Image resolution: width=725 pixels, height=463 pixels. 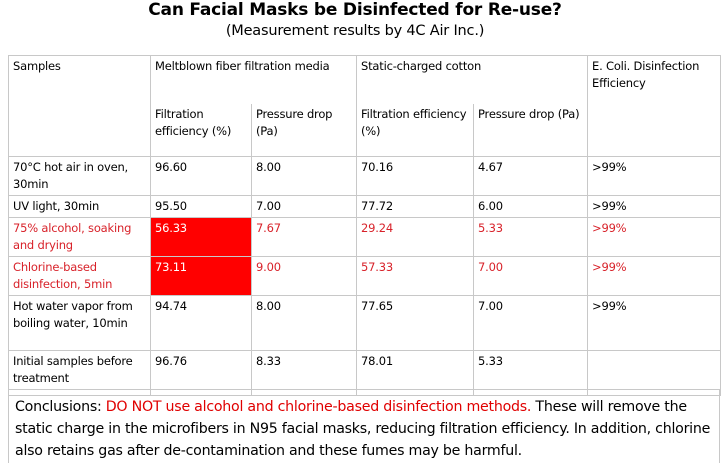 What do you see at coordinates (531, 176) in the screenshot?
I see `cotton-pressure-value: 4.67` at bounding box center [531, 176].